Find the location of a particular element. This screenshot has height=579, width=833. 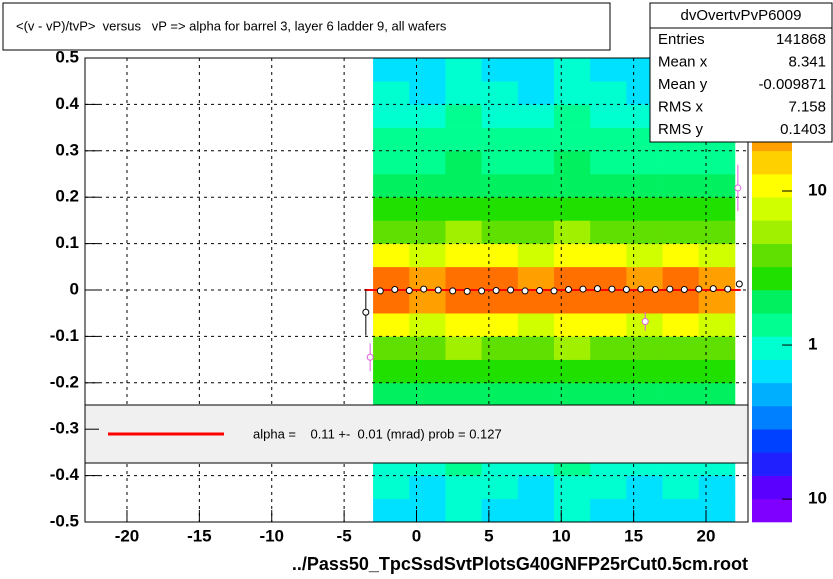

stats-key: RMS y is located at coordinates (681, 129).